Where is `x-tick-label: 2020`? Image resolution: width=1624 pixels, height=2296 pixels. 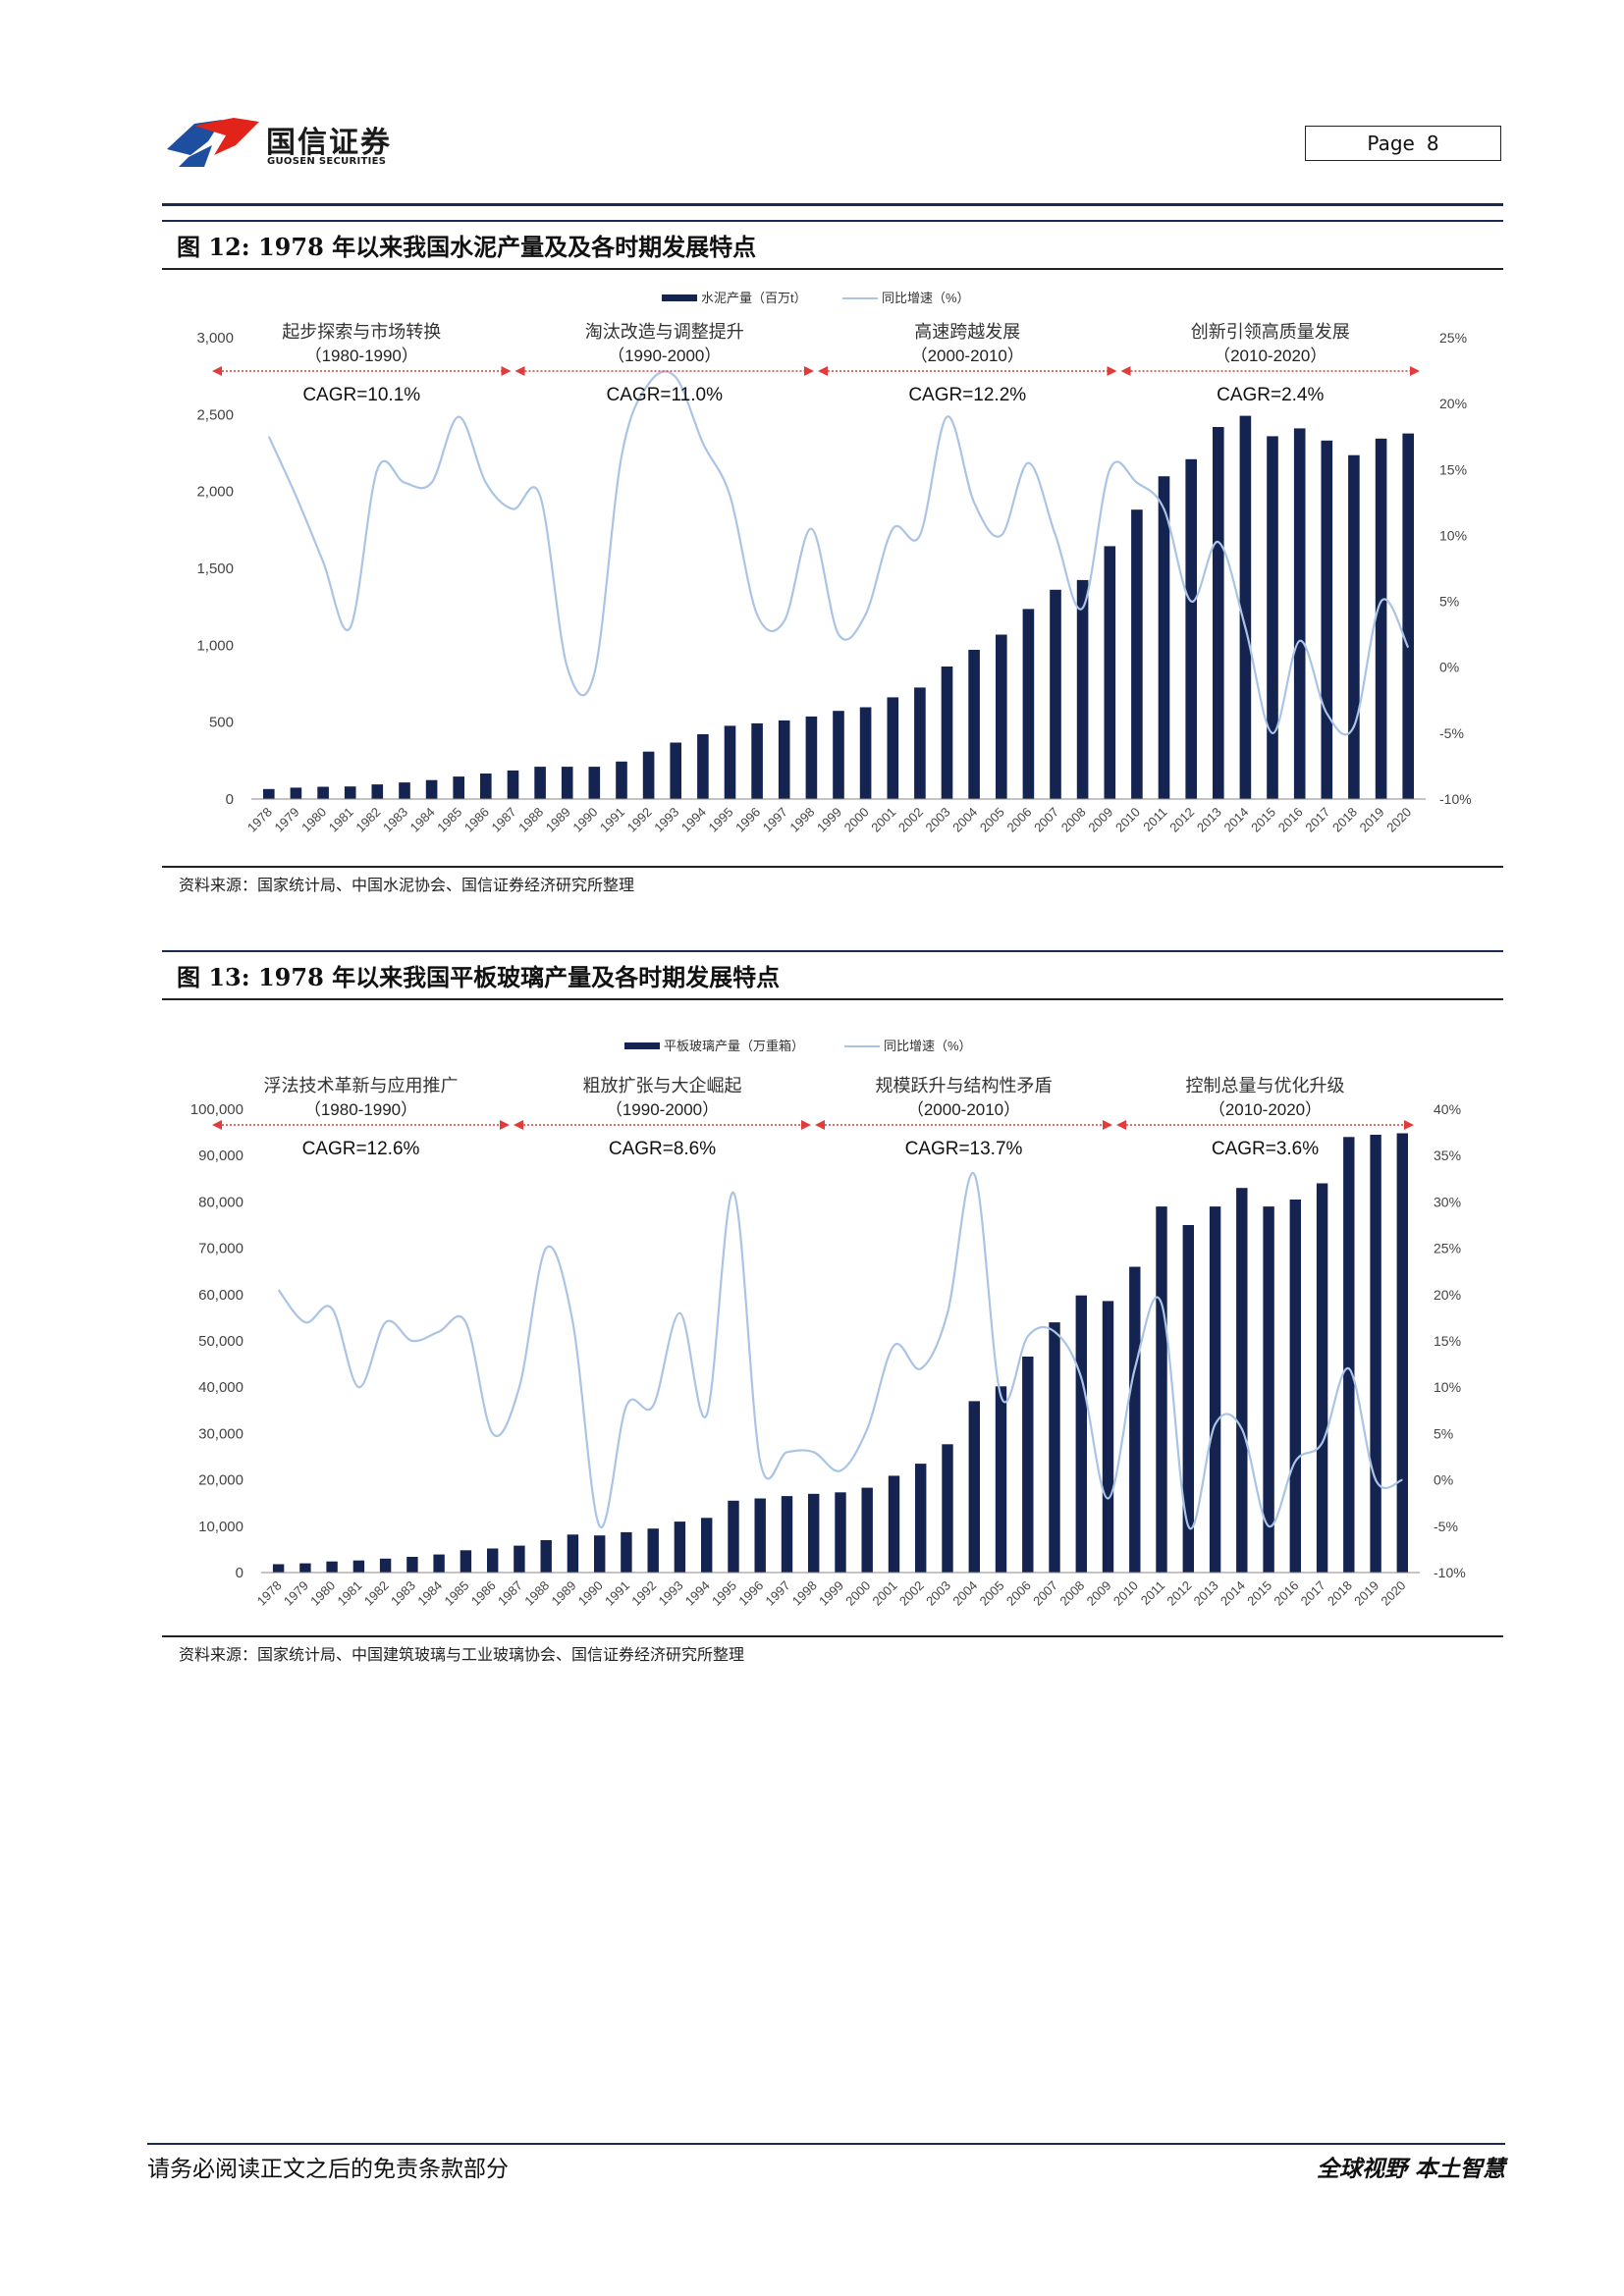 x-tick-label: 2020 is located at coordinates (1393, 1594).